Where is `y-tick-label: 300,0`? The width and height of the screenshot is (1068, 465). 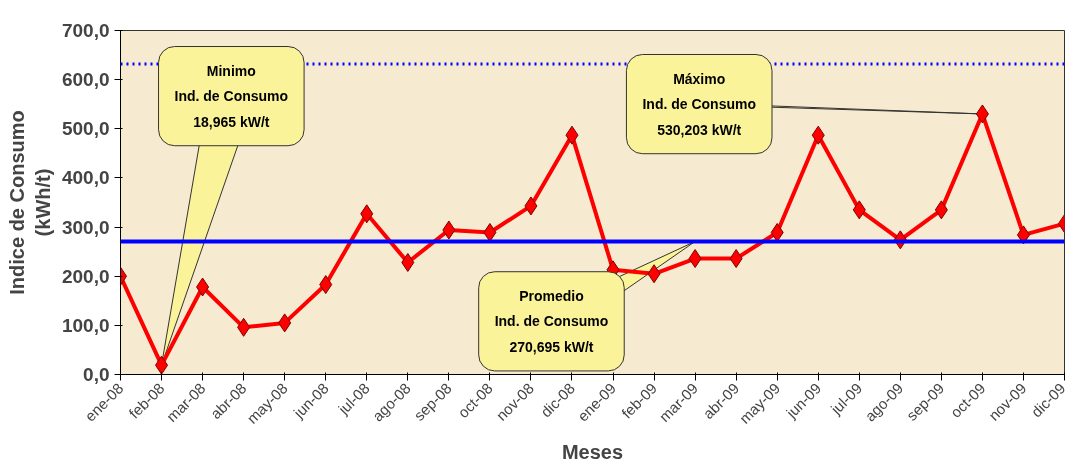 y-tick-label: 300,0 is located at coordinates (85, 227).